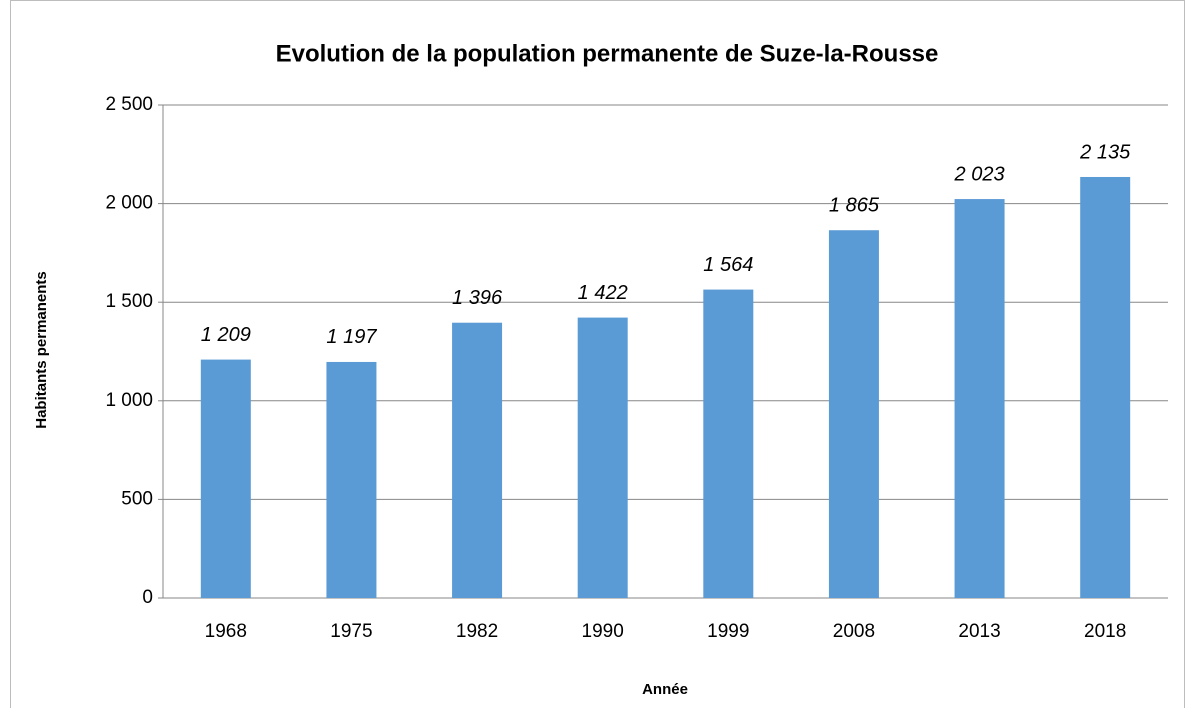 The width and height of the screenshot is (1186, 708). I want to click on x-tick-label: 2018, so click(1105, 631).